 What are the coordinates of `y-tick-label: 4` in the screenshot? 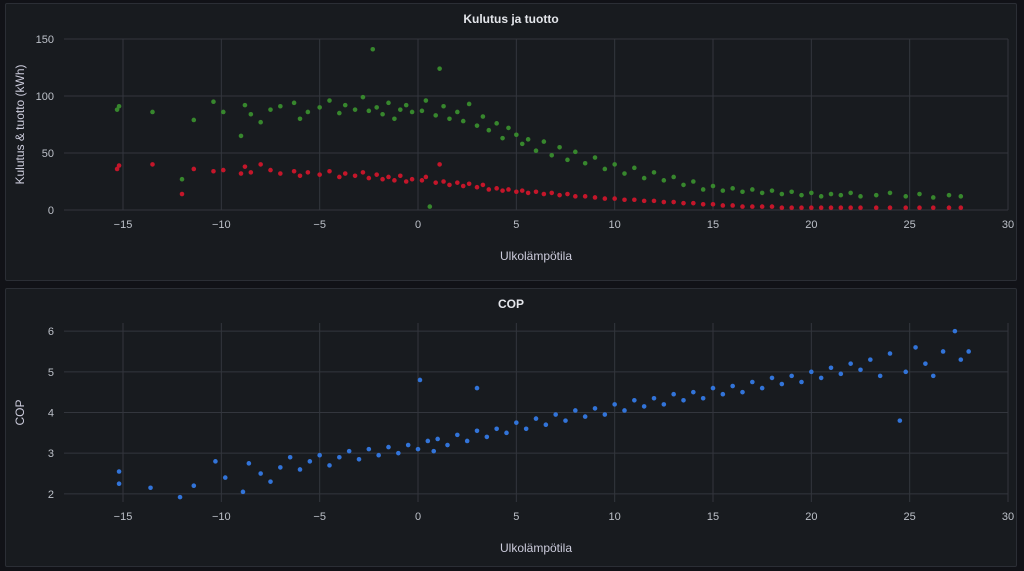 It's located at (51, 414).